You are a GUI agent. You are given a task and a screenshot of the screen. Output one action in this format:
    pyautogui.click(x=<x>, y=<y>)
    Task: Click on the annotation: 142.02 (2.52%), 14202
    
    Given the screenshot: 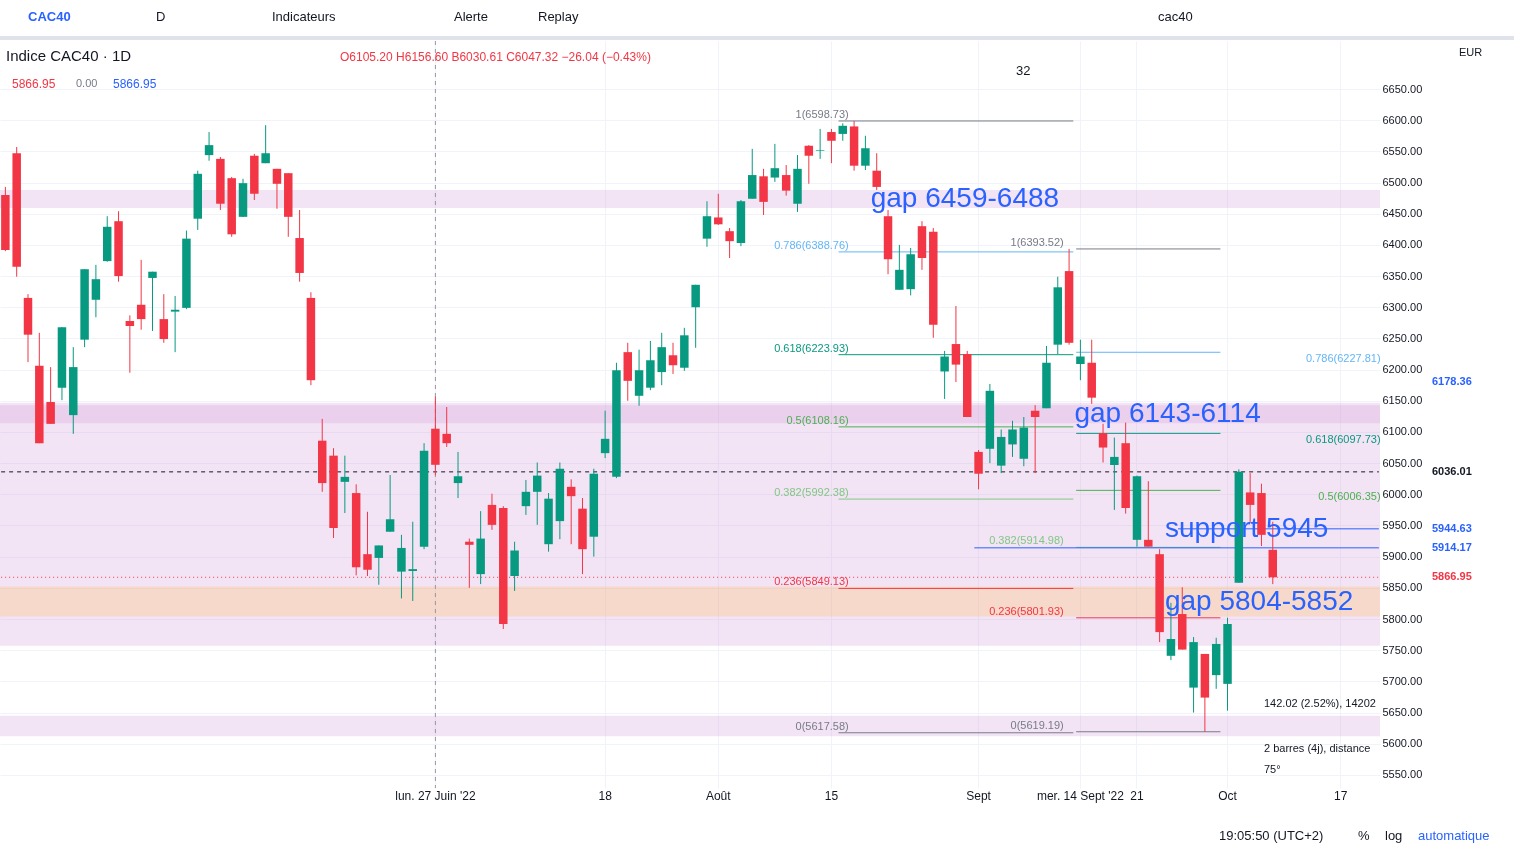 What is the action you would take?
    pyautogui.click(x=1320, y=703)
    